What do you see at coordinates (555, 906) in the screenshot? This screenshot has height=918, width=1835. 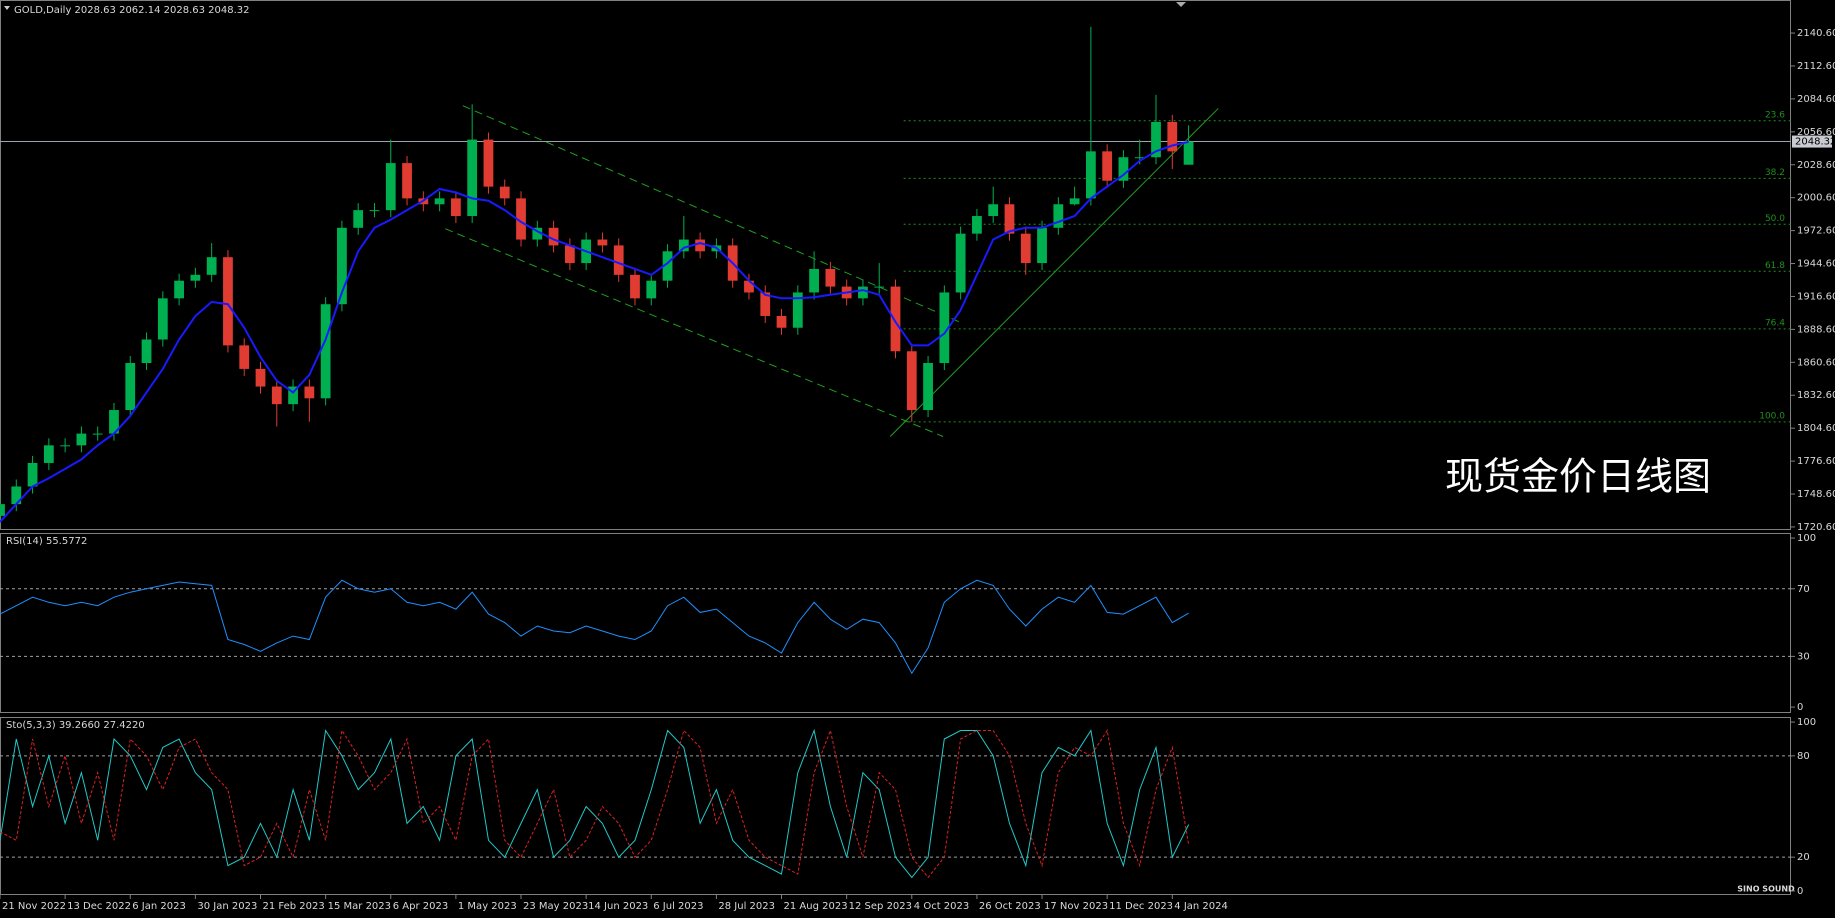 I see `x-tick-label: 23 May 2023` at bounding box center [555, 906].